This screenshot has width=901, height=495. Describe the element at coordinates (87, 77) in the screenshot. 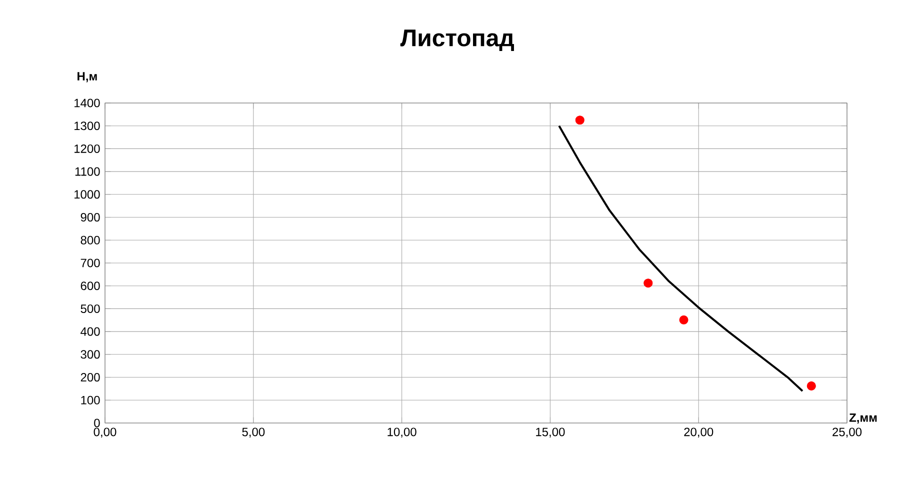

I see `y-axis-title: Н,м` at that location.